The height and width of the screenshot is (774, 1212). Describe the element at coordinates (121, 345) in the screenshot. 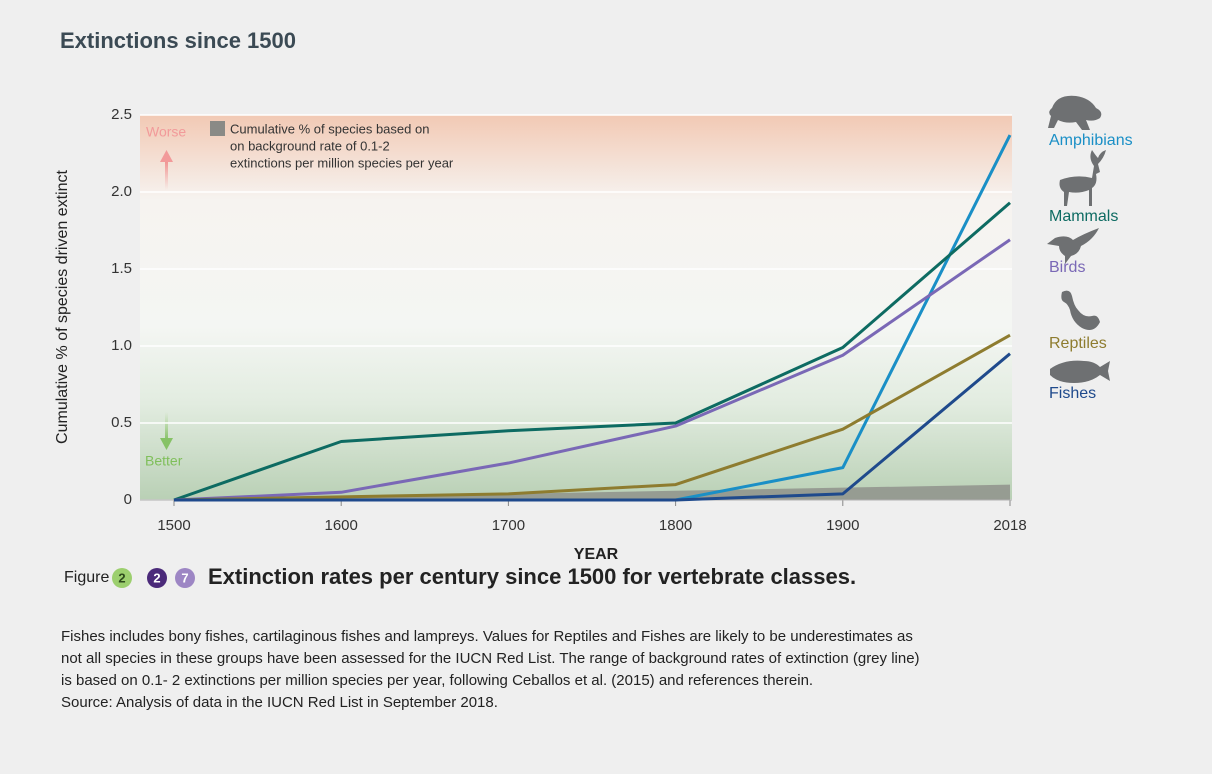

I see `y-tick-label: 1.0` at that location.